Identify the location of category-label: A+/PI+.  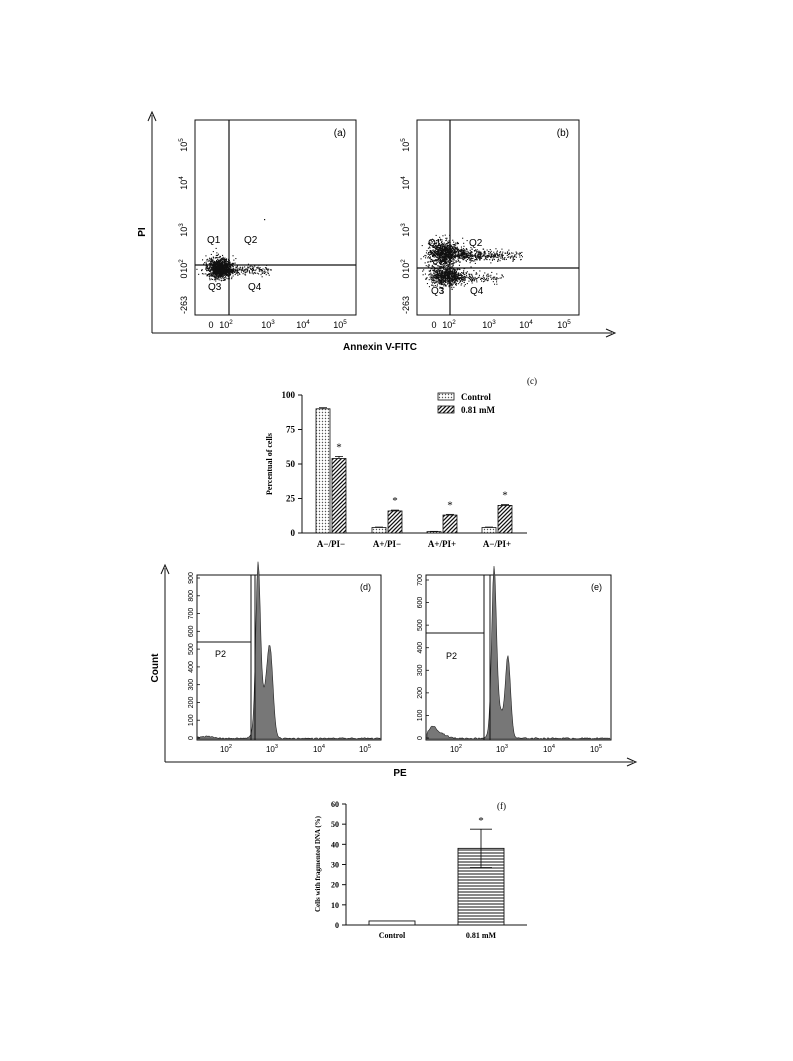
(442, 544).